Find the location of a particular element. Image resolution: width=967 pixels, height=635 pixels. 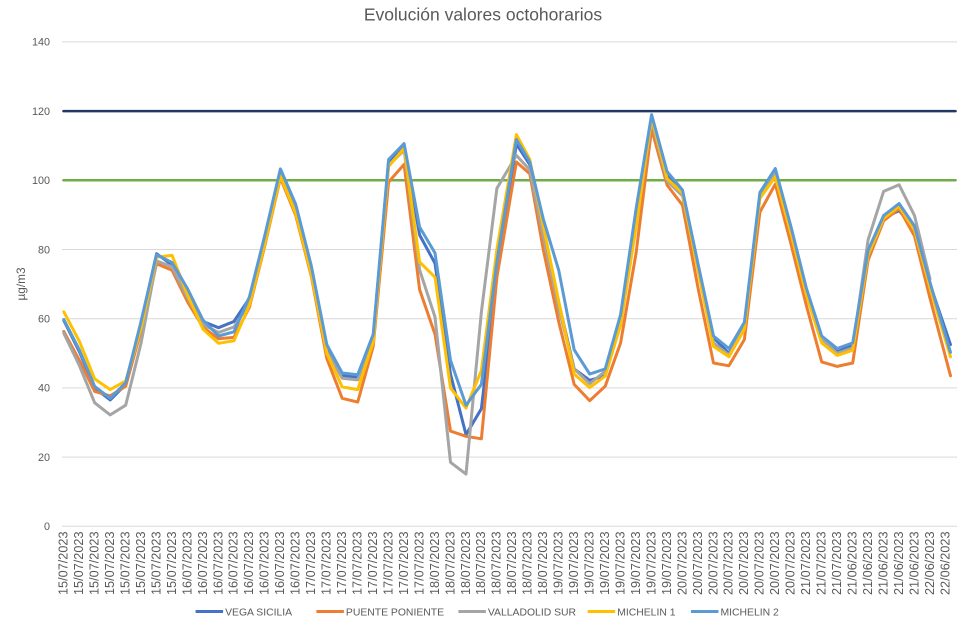

svg-text: 80 is located at coordinates (44, 250).